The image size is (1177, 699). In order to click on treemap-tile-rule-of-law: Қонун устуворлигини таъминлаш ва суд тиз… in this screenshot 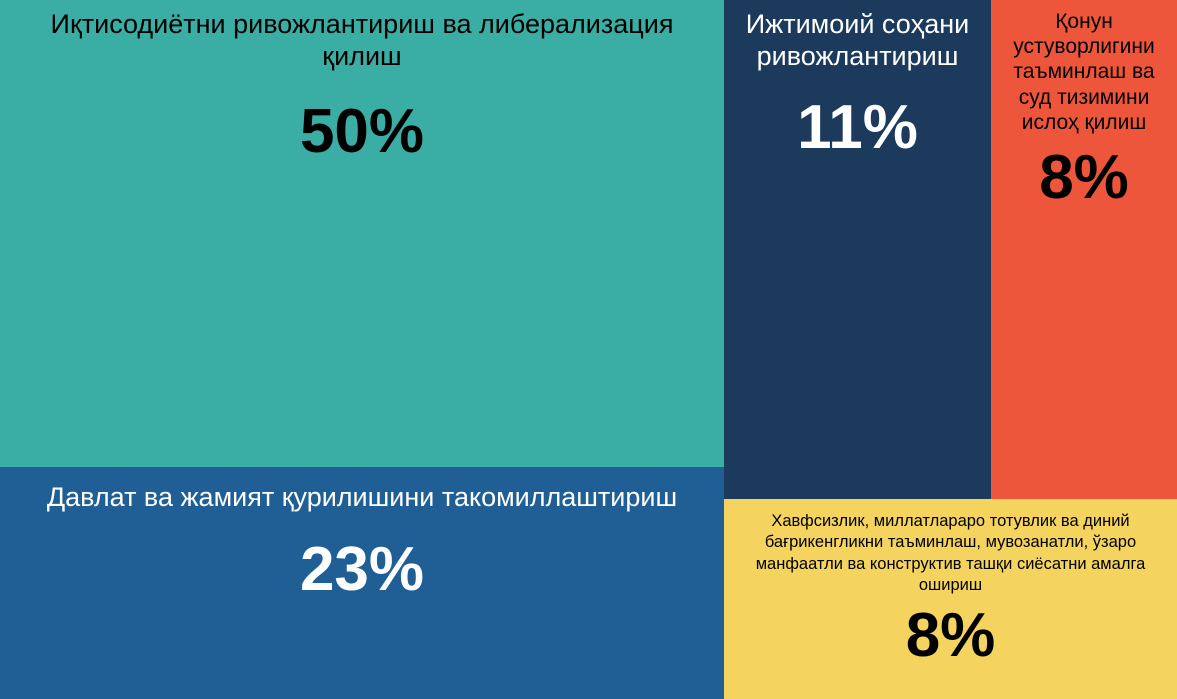, I will do `click(1084, 249)`.